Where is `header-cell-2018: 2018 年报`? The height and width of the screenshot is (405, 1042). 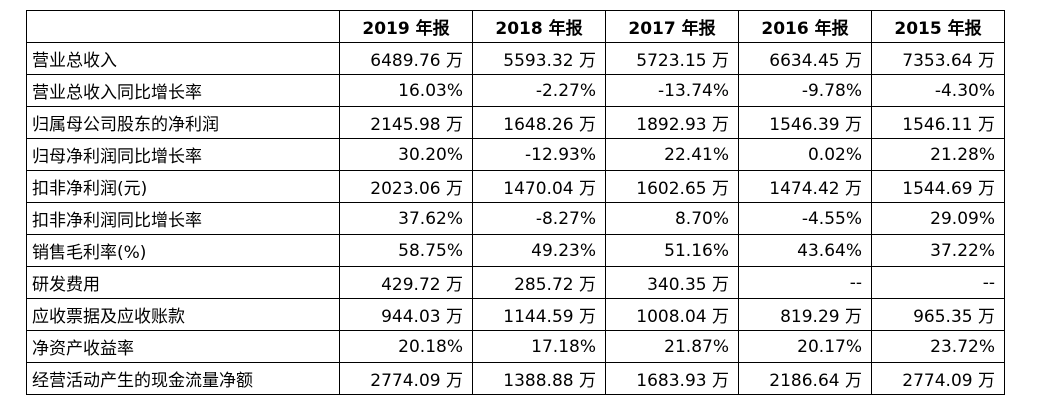
header-cell-2018: 2018 年报 is located at coordinates (539, 26).